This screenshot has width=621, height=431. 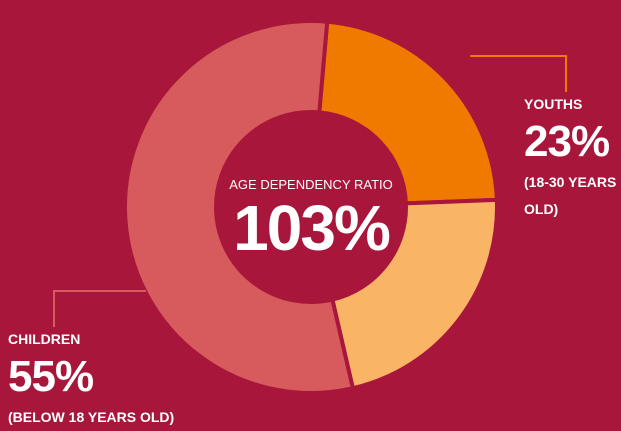 What do you see at coordinates (311, 184) in the screenshot?
I see `chart-title: AGE DEPENDENCY RATIO` at bounding box center [311, 184].